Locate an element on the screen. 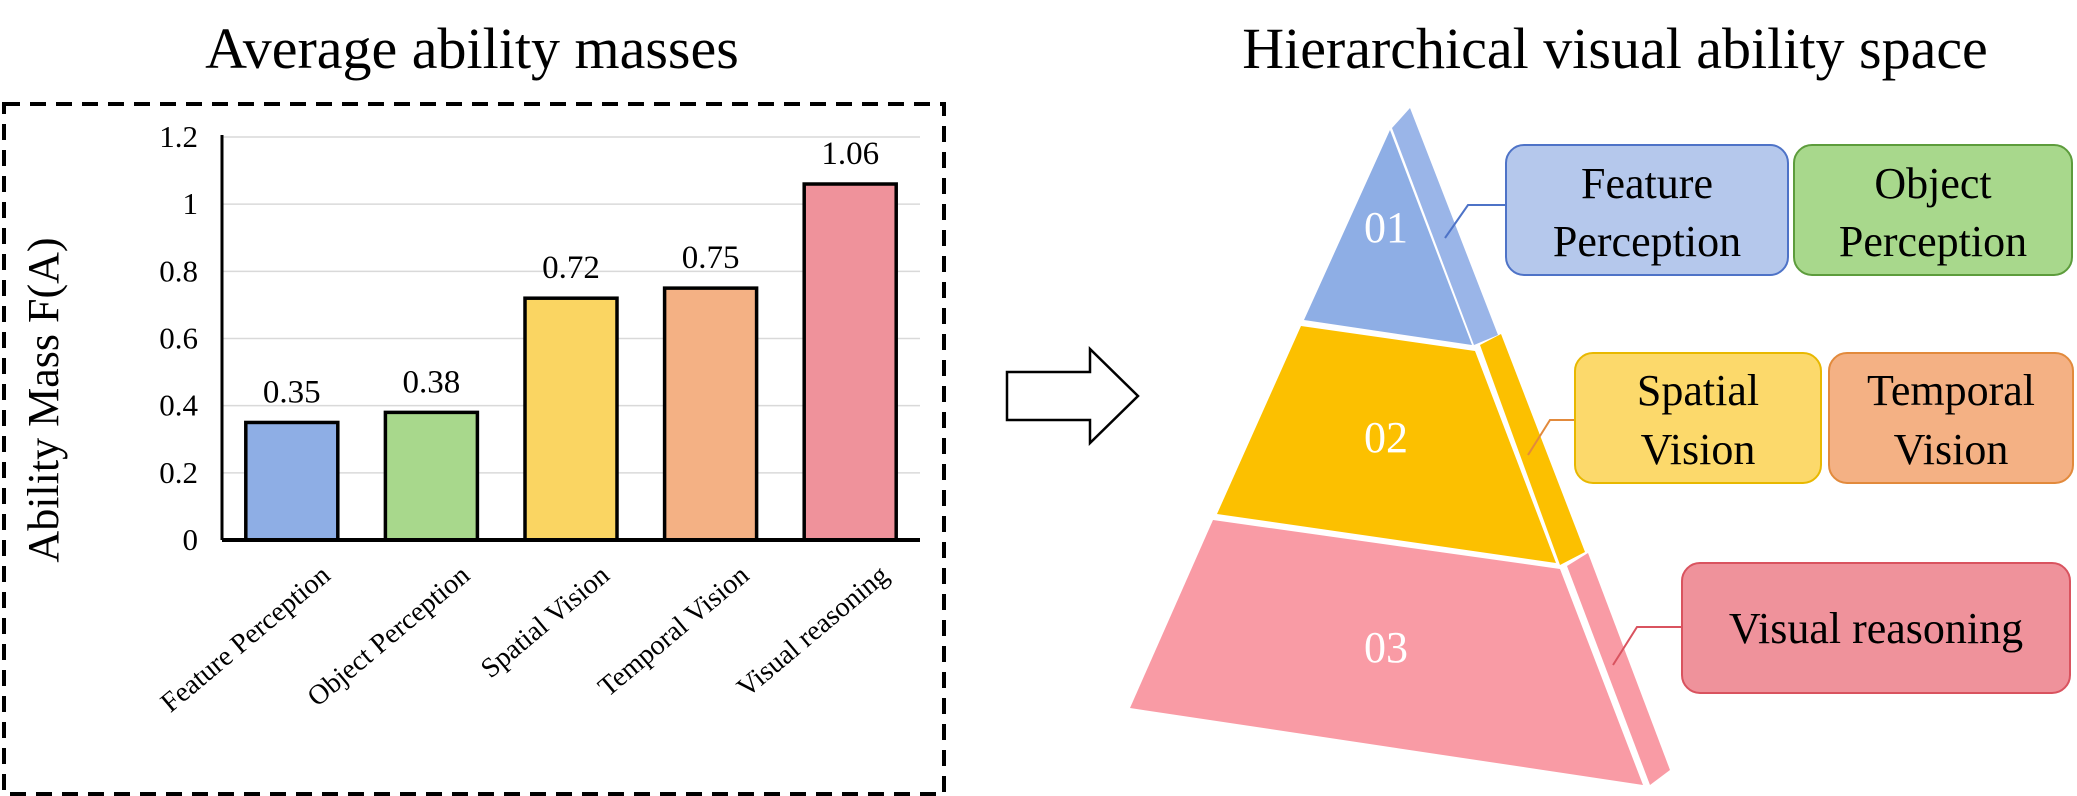  bar-value-label: 1.06 is located at coordinates (850, 154).